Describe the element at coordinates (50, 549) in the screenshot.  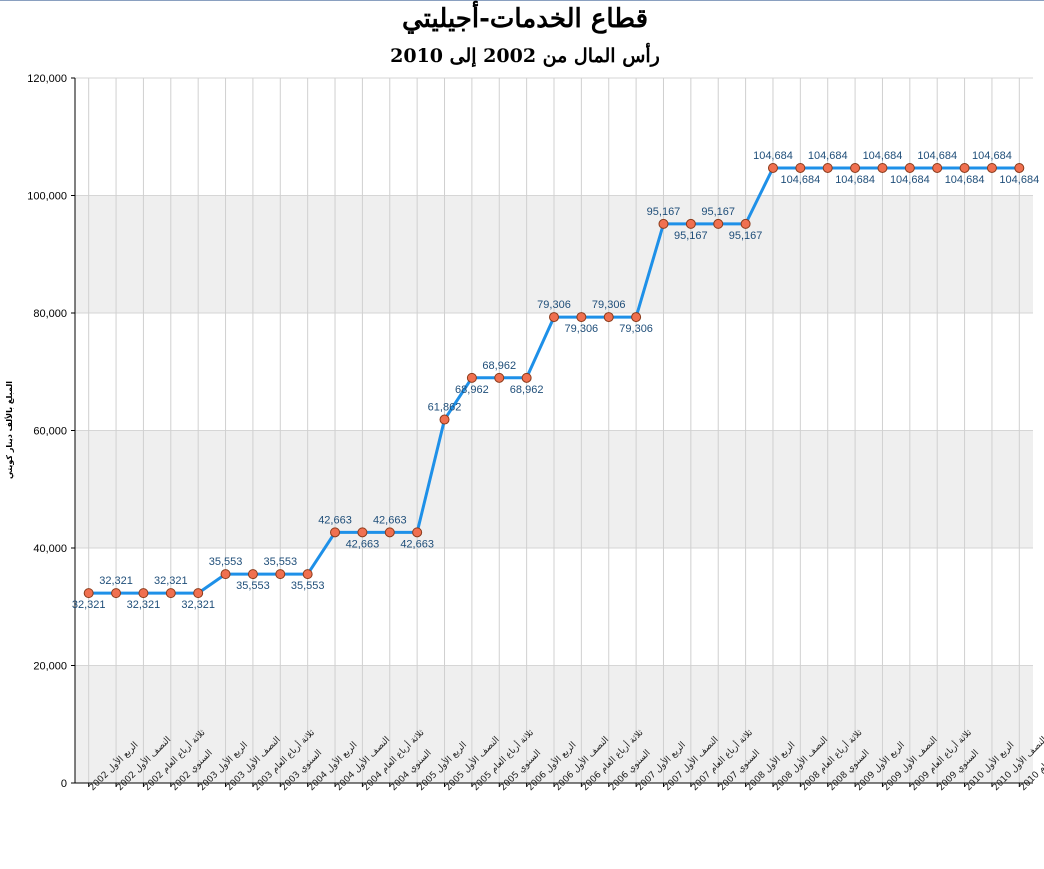
I see `y-tick-label: 40,000` at that location.